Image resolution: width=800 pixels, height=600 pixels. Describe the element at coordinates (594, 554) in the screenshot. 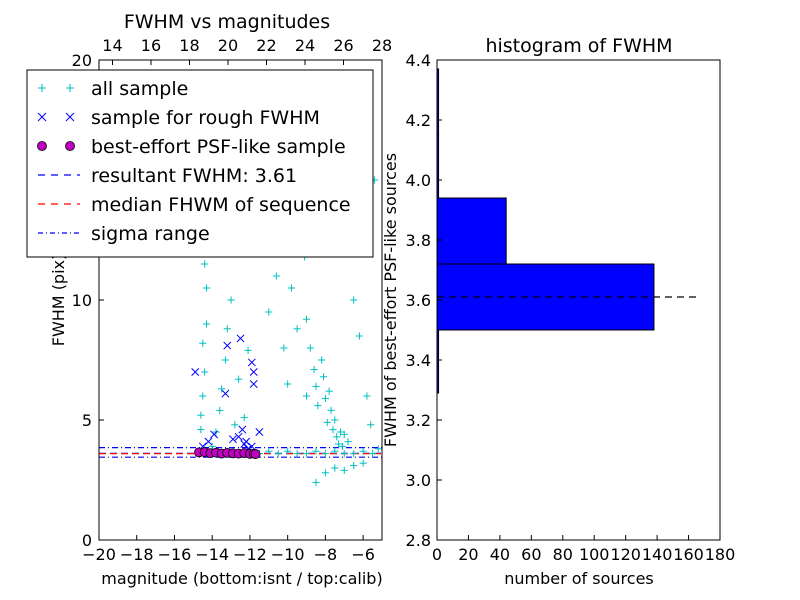

I see `histogram-x-tick-label-5: 100` at that location.